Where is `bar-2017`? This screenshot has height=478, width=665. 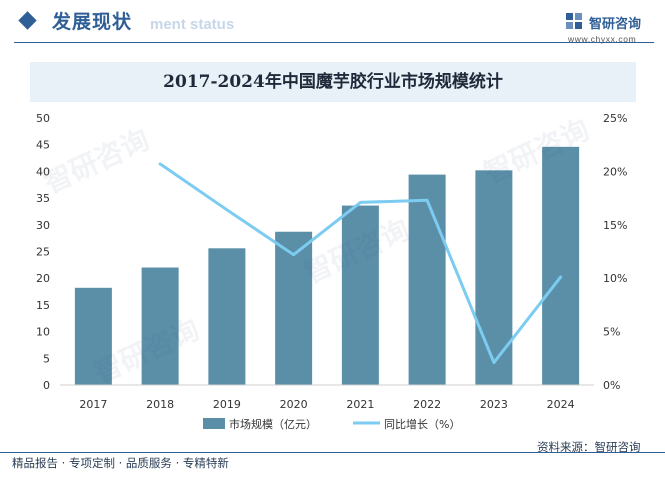 bar-2017 is located at coordinates (93, 336).